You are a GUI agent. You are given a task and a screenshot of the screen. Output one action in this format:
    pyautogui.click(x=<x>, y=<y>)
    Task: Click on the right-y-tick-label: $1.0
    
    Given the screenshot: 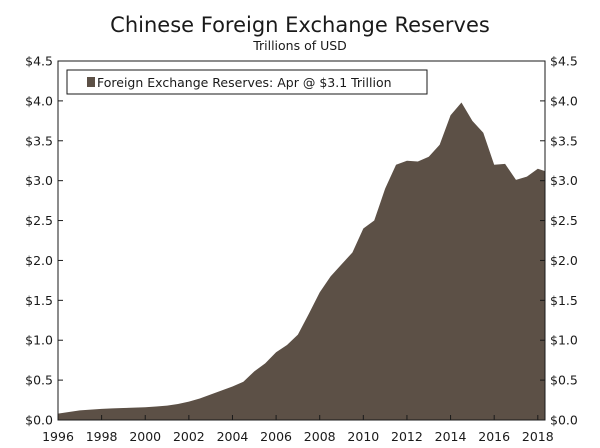 What is the action you would take?
    pyautogui.click(x=564, y=340)
    